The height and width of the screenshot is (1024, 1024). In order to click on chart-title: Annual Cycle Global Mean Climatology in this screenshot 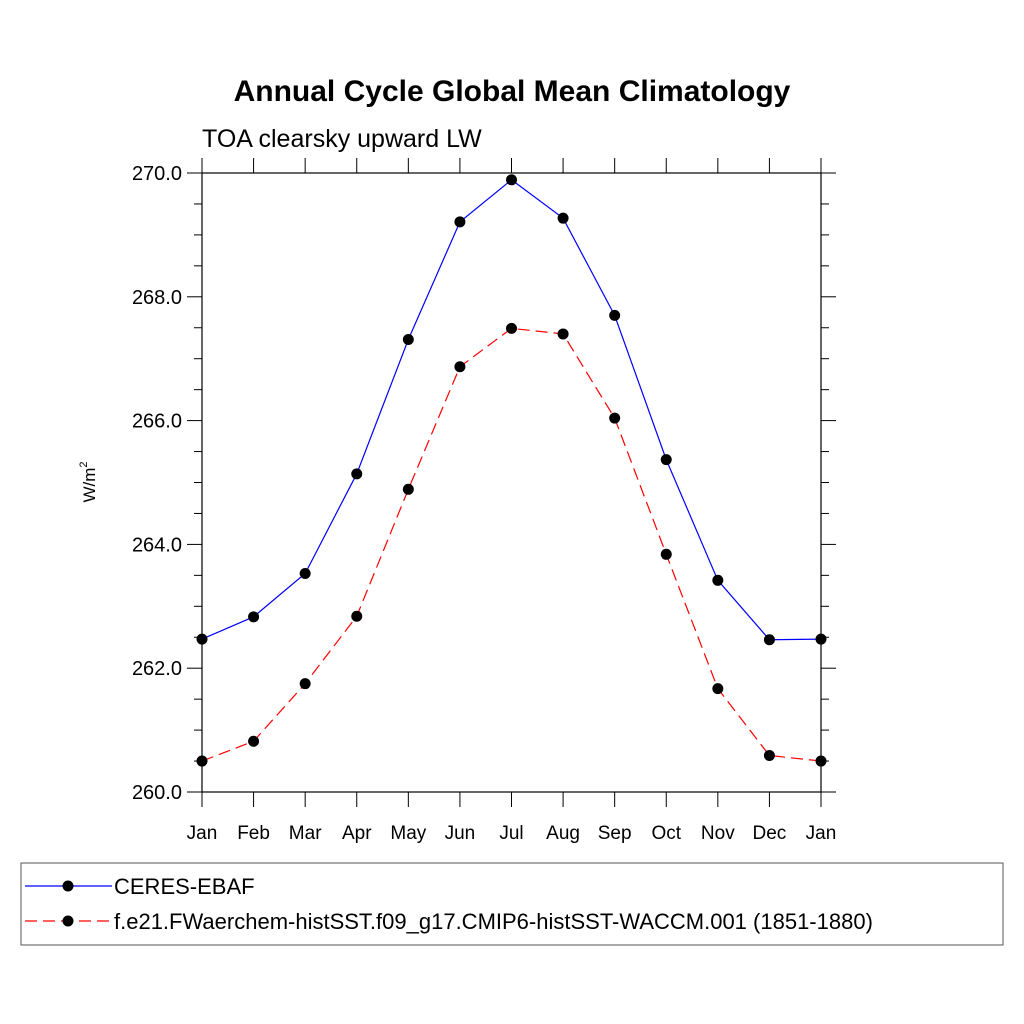, I will do `click(512, 91)`.